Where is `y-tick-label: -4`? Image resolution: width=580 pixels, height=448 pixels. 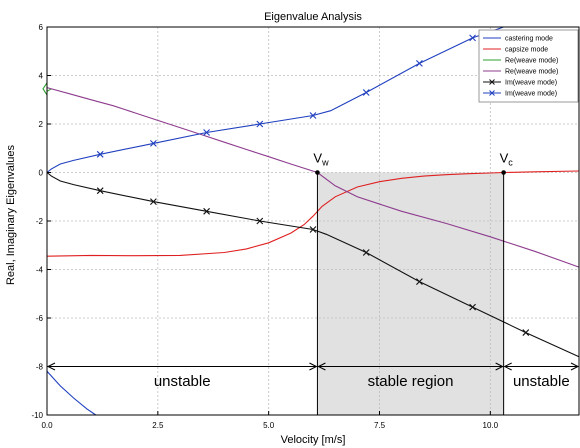
y-tick-label: -4 is located at coordinates (40, 270).